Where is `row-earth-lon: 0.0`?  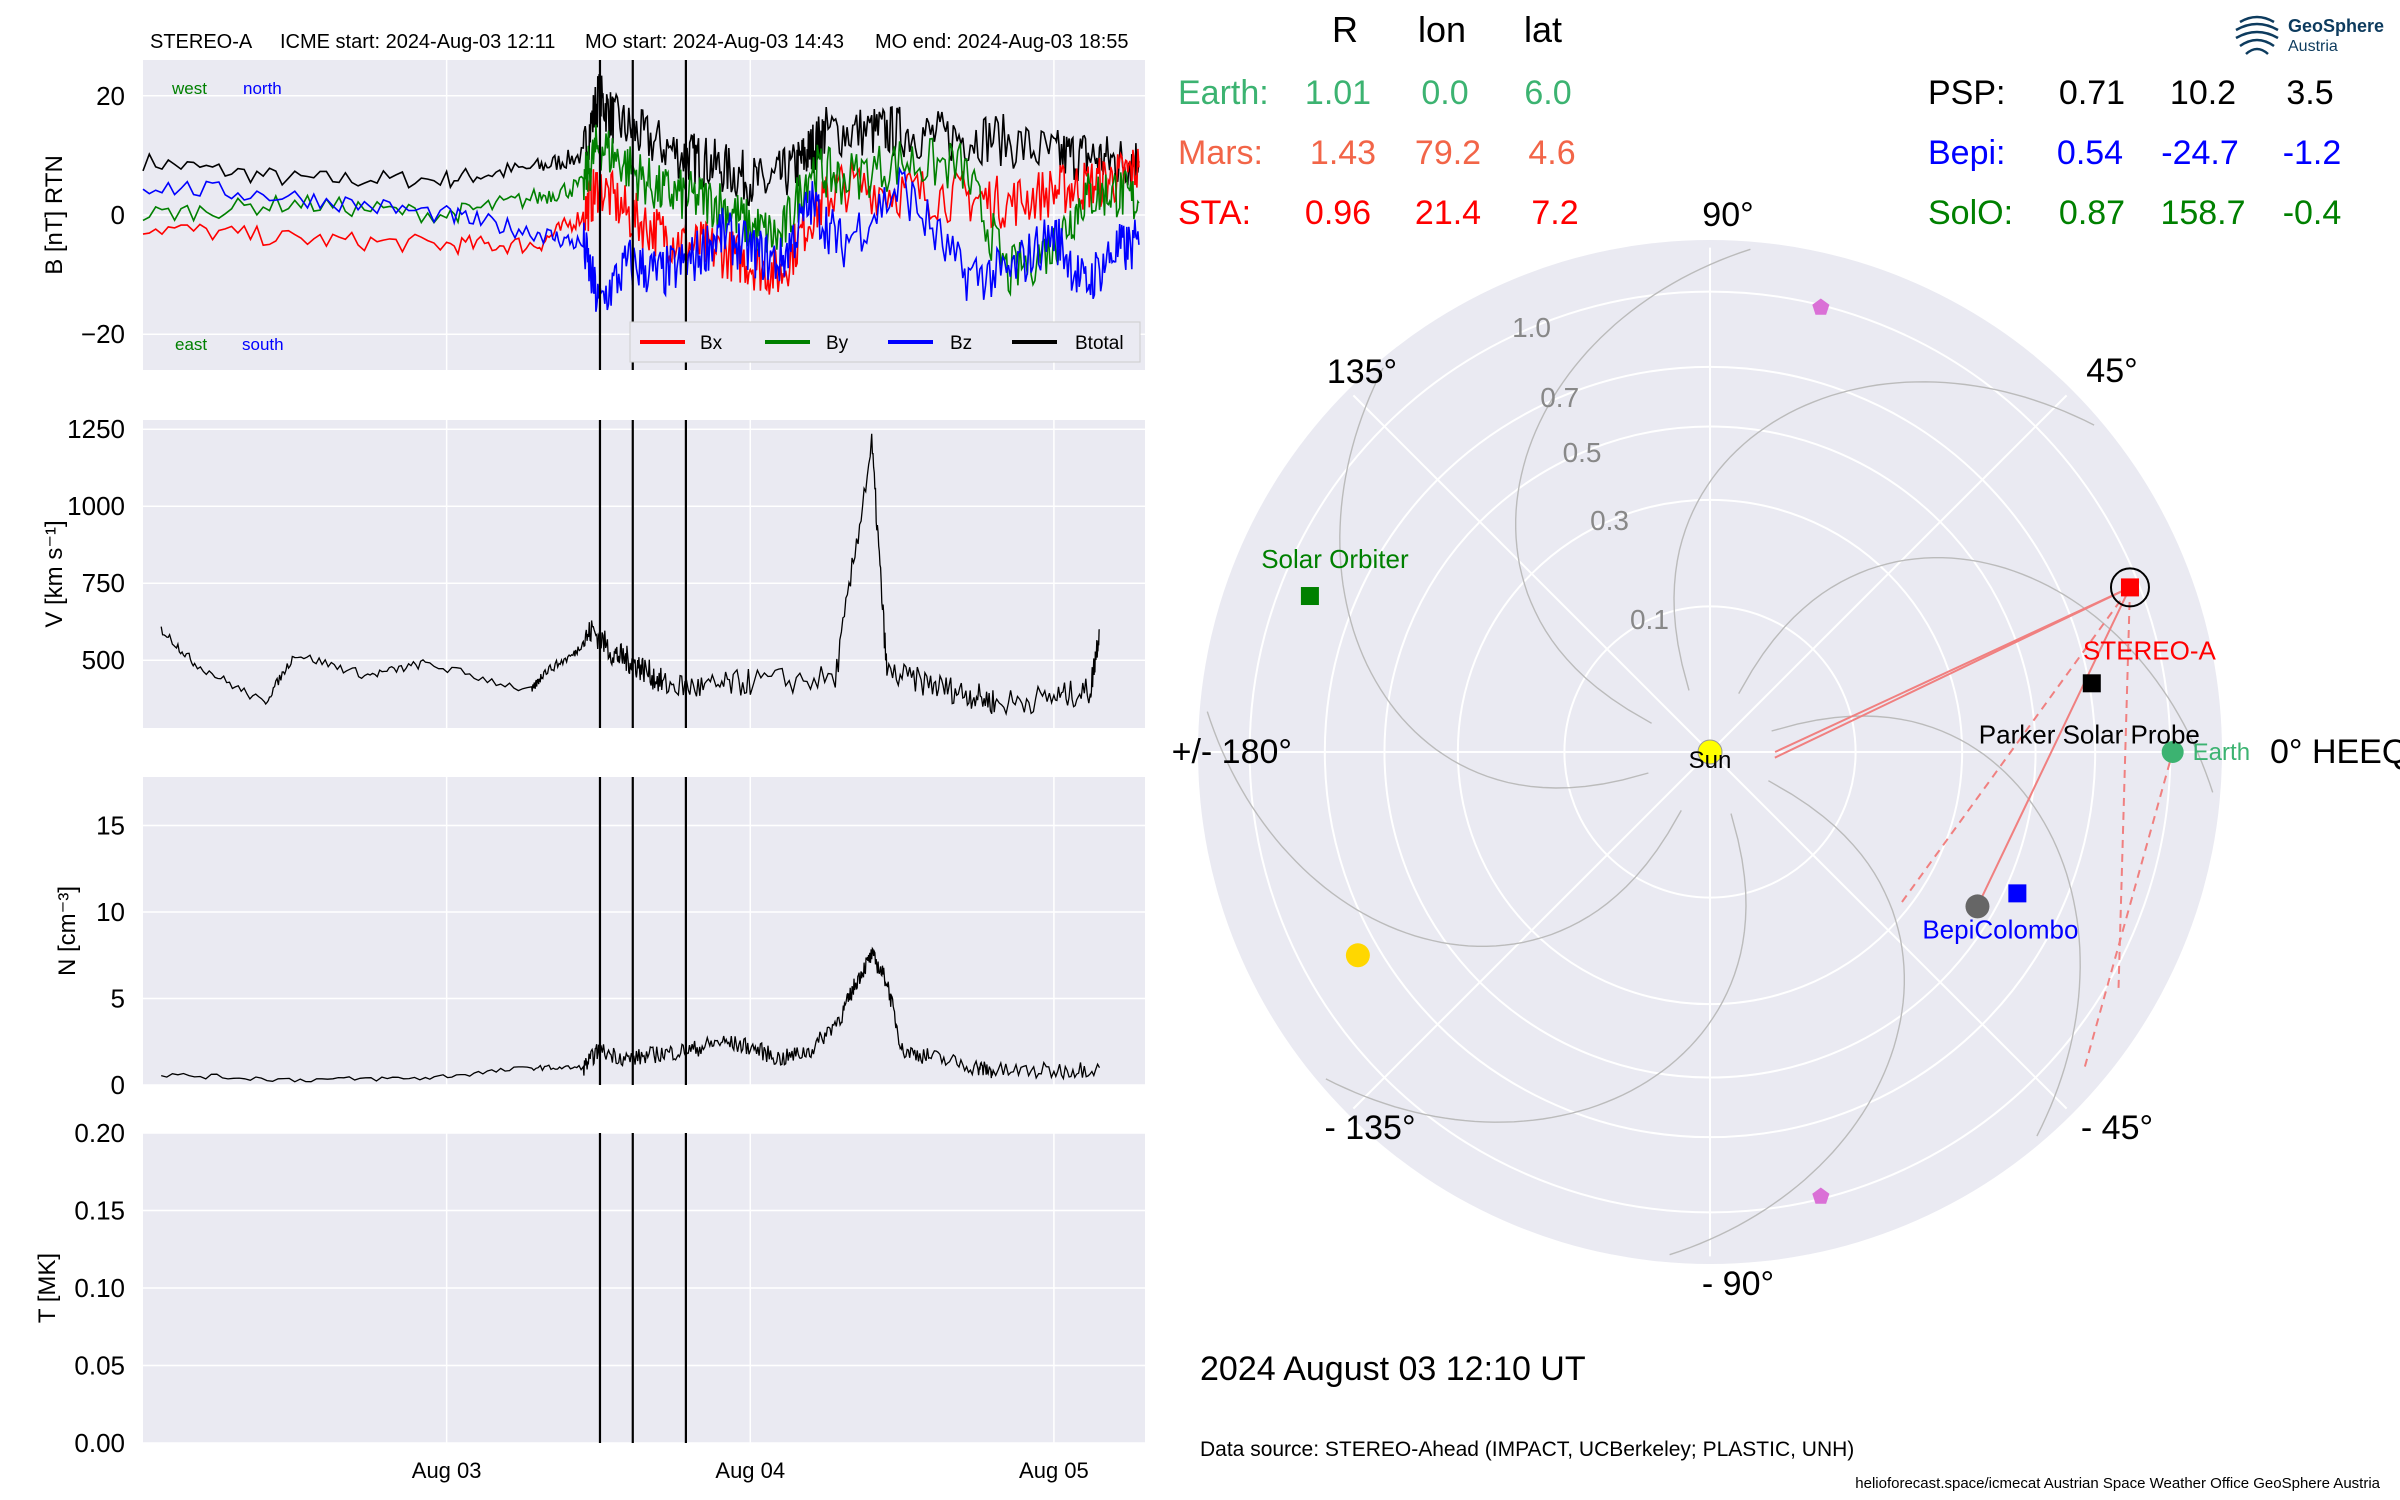
row-earth-lon: 0.0 is located at coordinates (1444, 93).